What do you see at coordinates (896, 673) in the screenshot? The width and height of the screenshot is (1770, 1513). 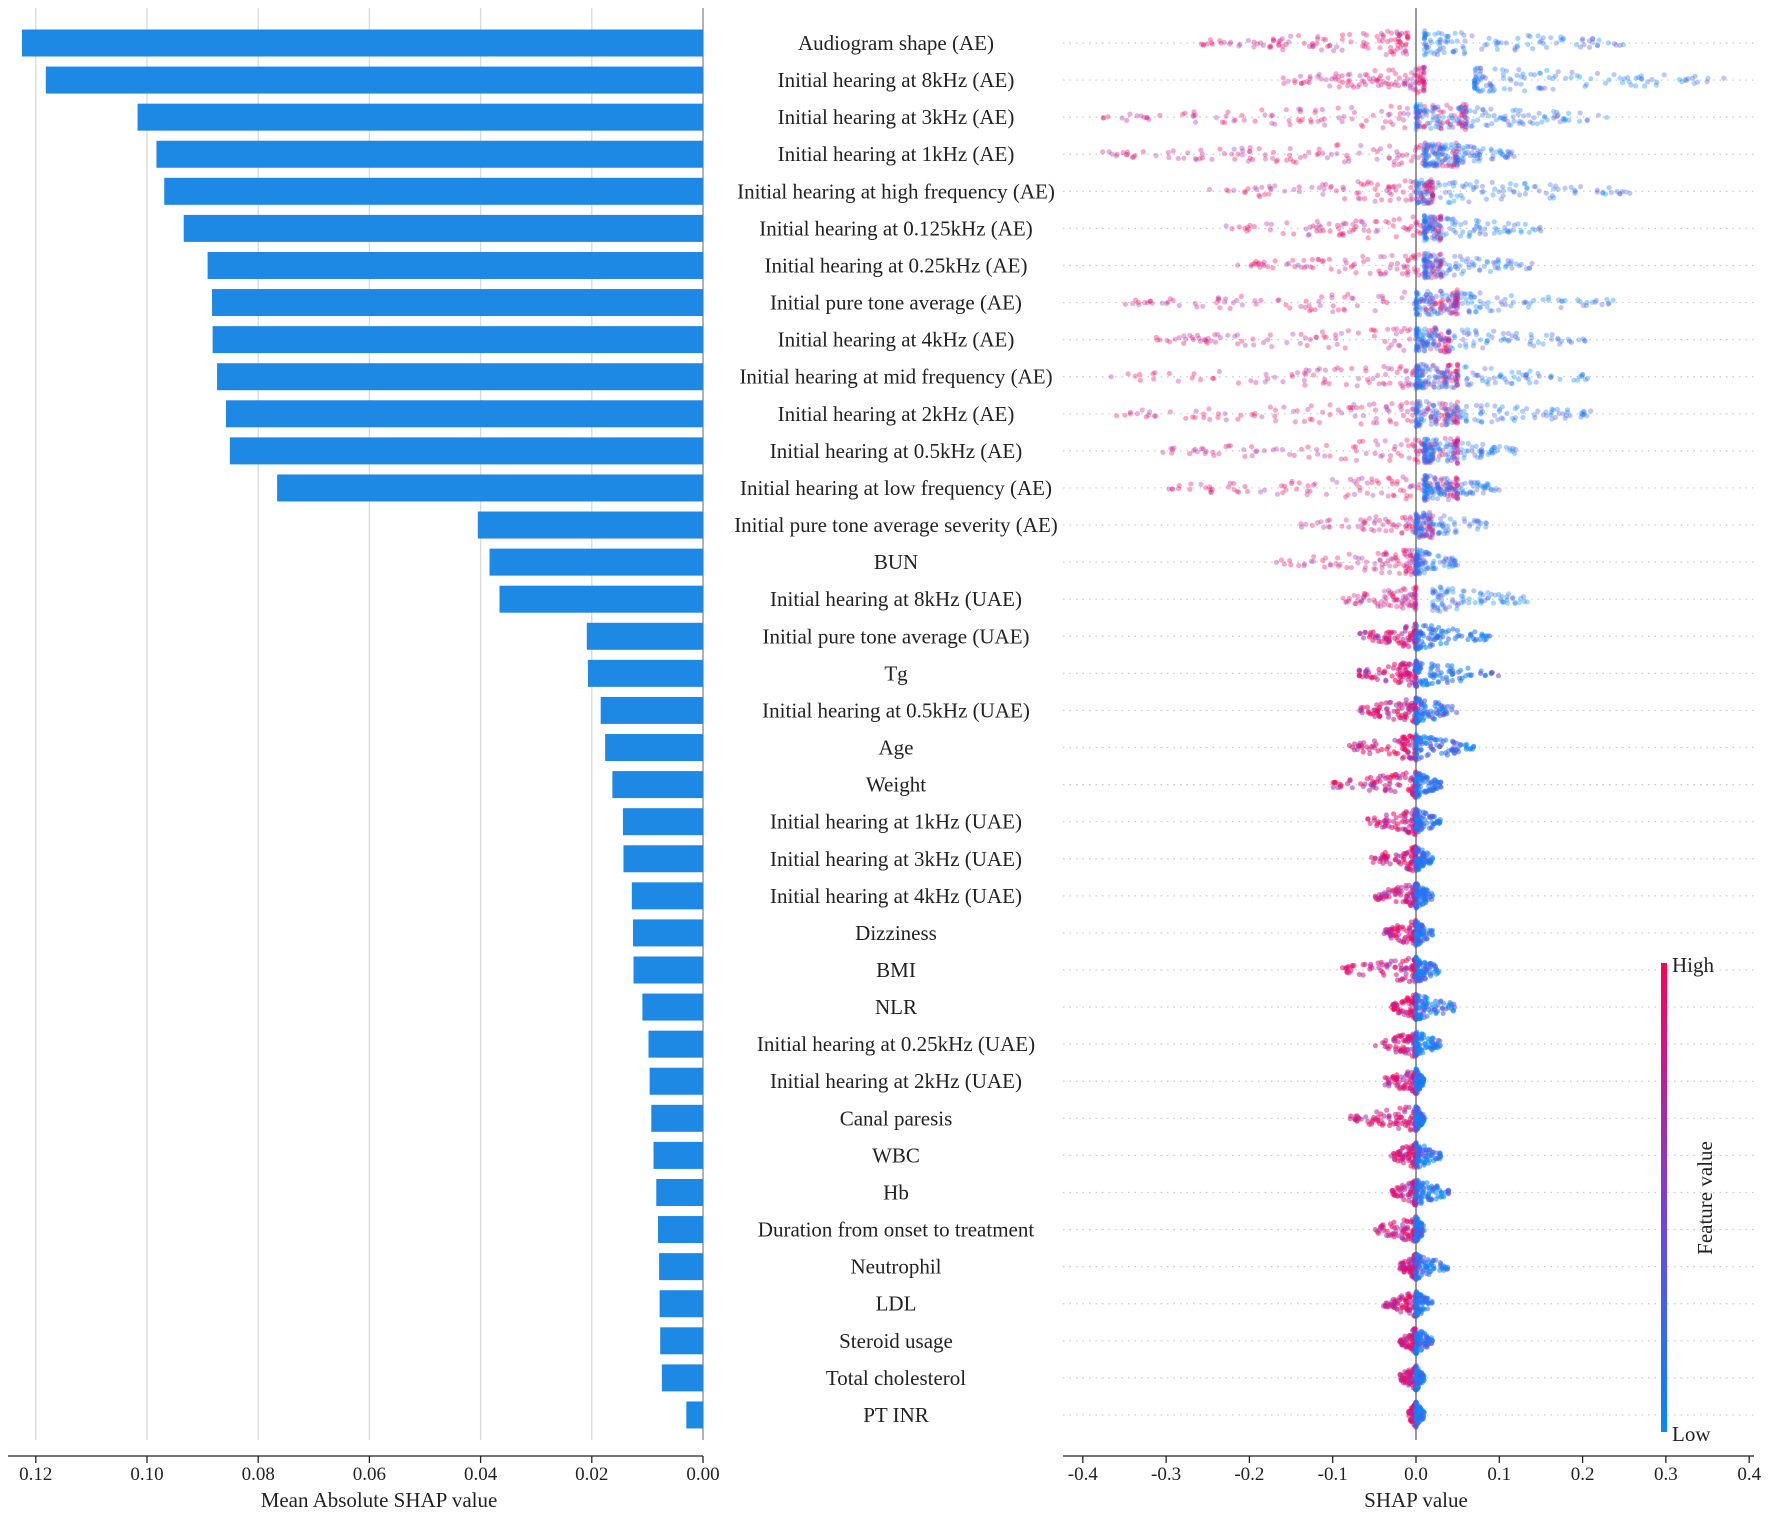 I see `feature-label: Tg` at bounding box center [896, 673].